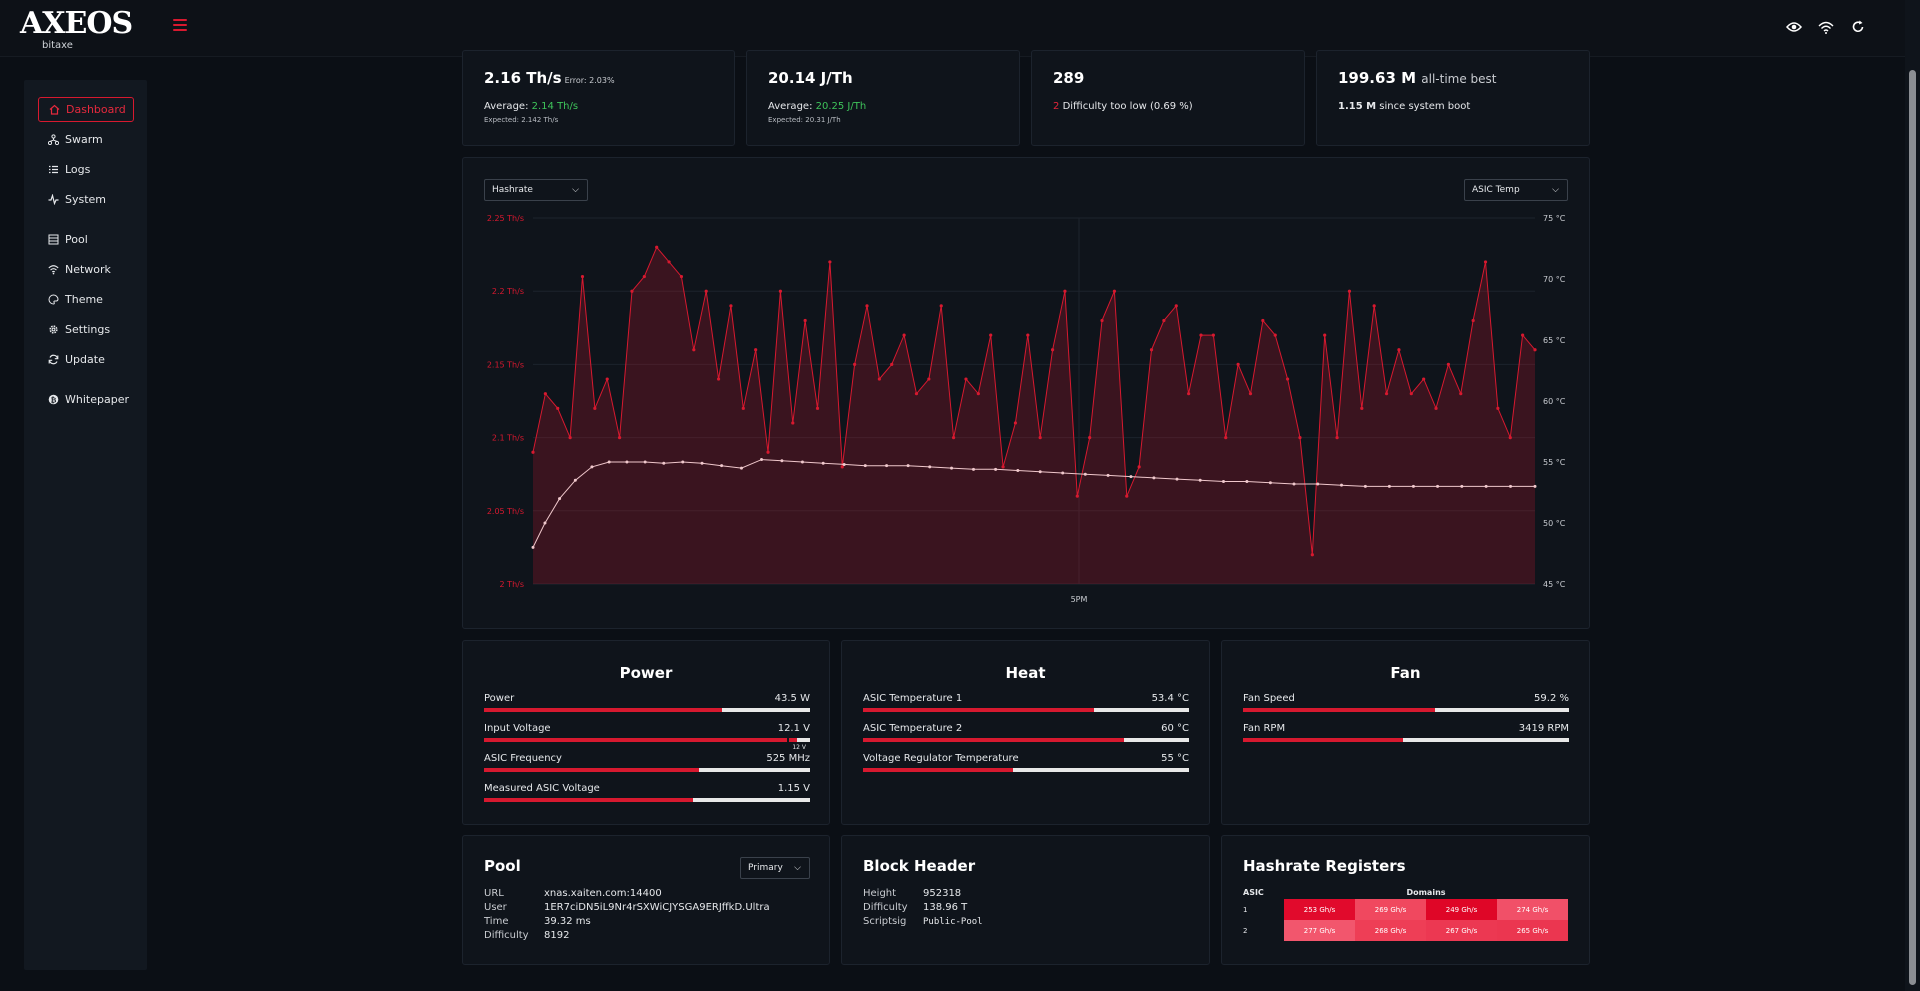  Describe the element at coordinates (53, 359) in the screenshot. I see `sync-icon` at that location.